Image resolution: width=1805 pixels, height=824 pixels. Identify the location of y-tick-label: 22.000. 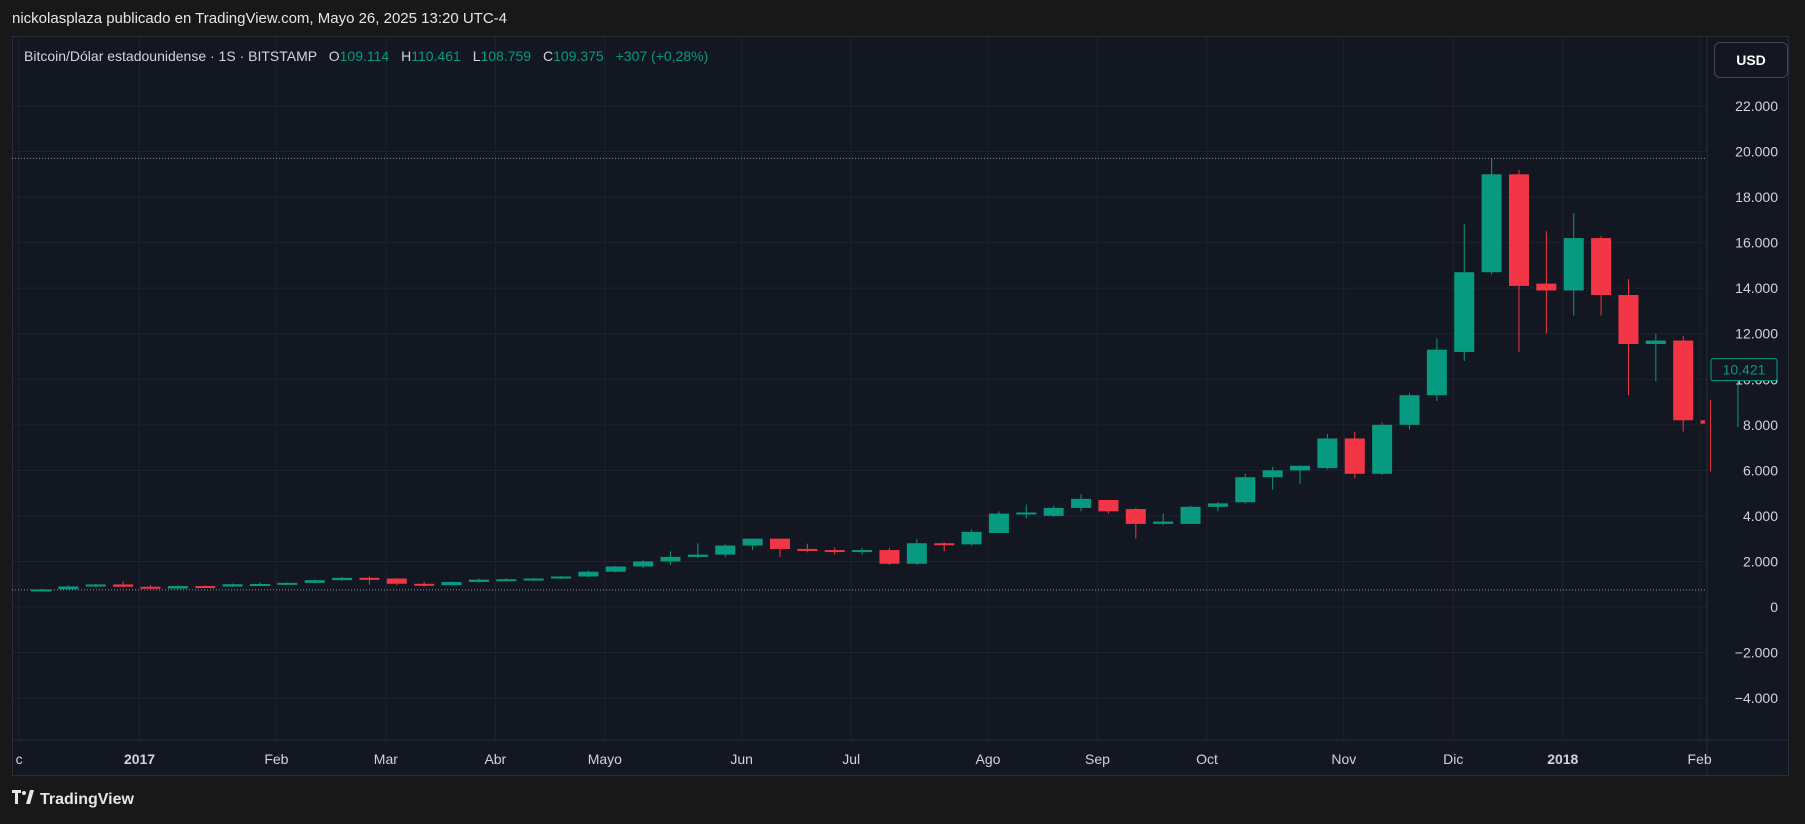
(1756, 106).